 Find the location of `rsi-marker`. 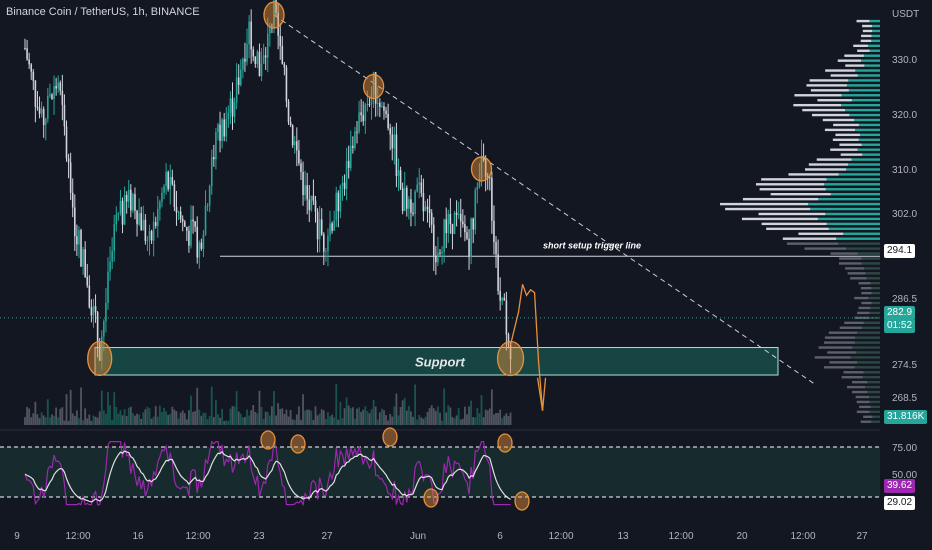

rsi-marker is located at coordinates (505, 443).